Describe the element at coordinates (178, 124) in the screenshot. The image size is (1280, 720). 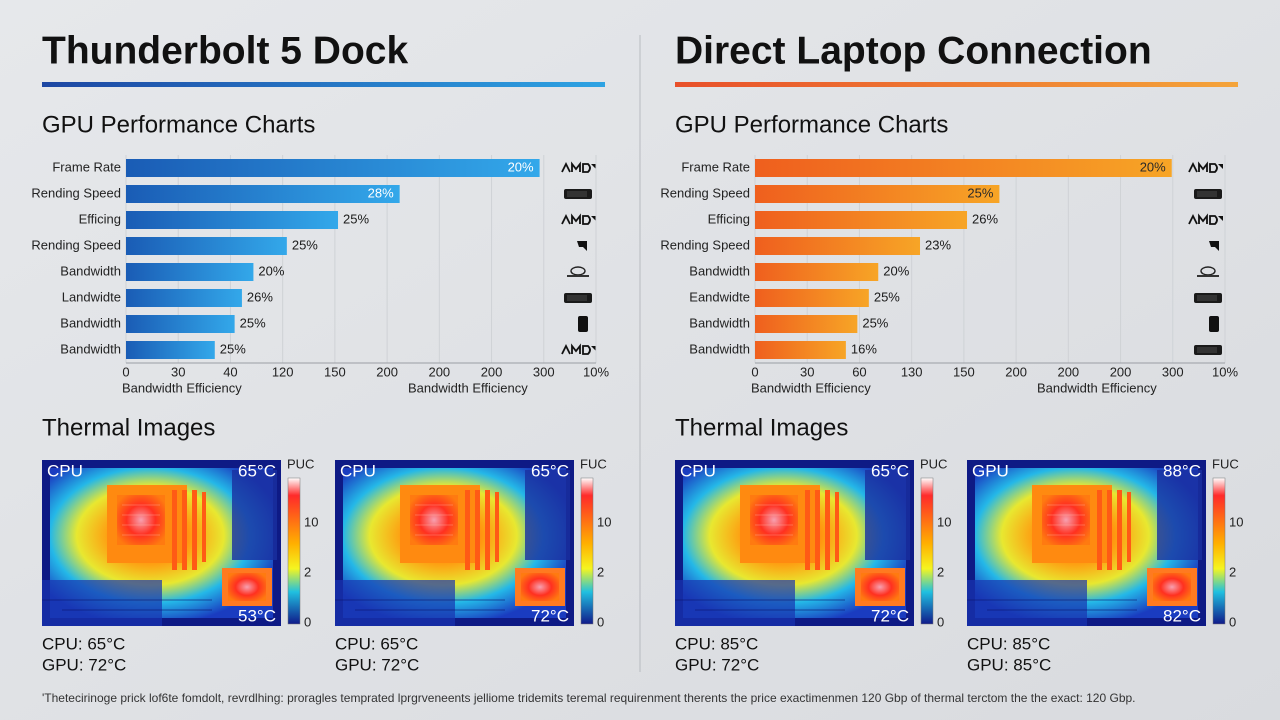
I see `chart-title: GPU Performance Charts` at that location.